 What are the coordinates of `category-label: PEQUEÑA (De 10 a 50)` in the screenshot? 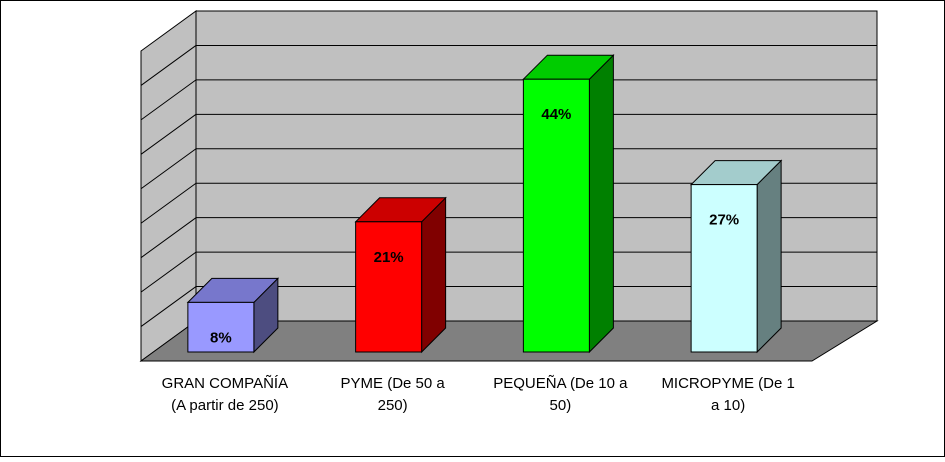 It's located at (560, 395).